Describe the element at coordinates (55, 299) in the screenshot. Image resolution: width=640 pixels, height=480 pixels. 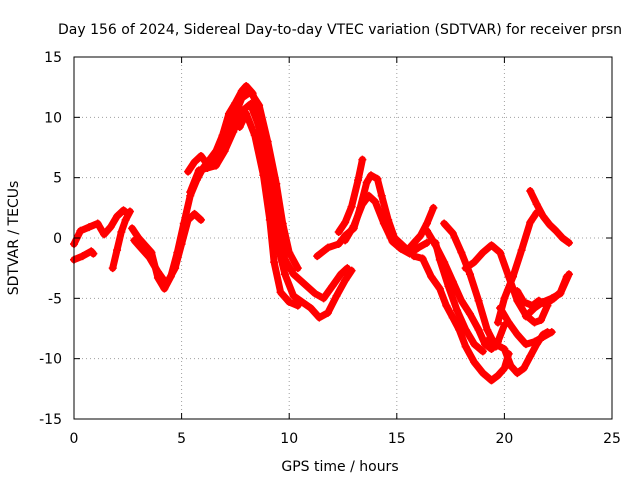
I see `y-tick-label: -5` at that location.